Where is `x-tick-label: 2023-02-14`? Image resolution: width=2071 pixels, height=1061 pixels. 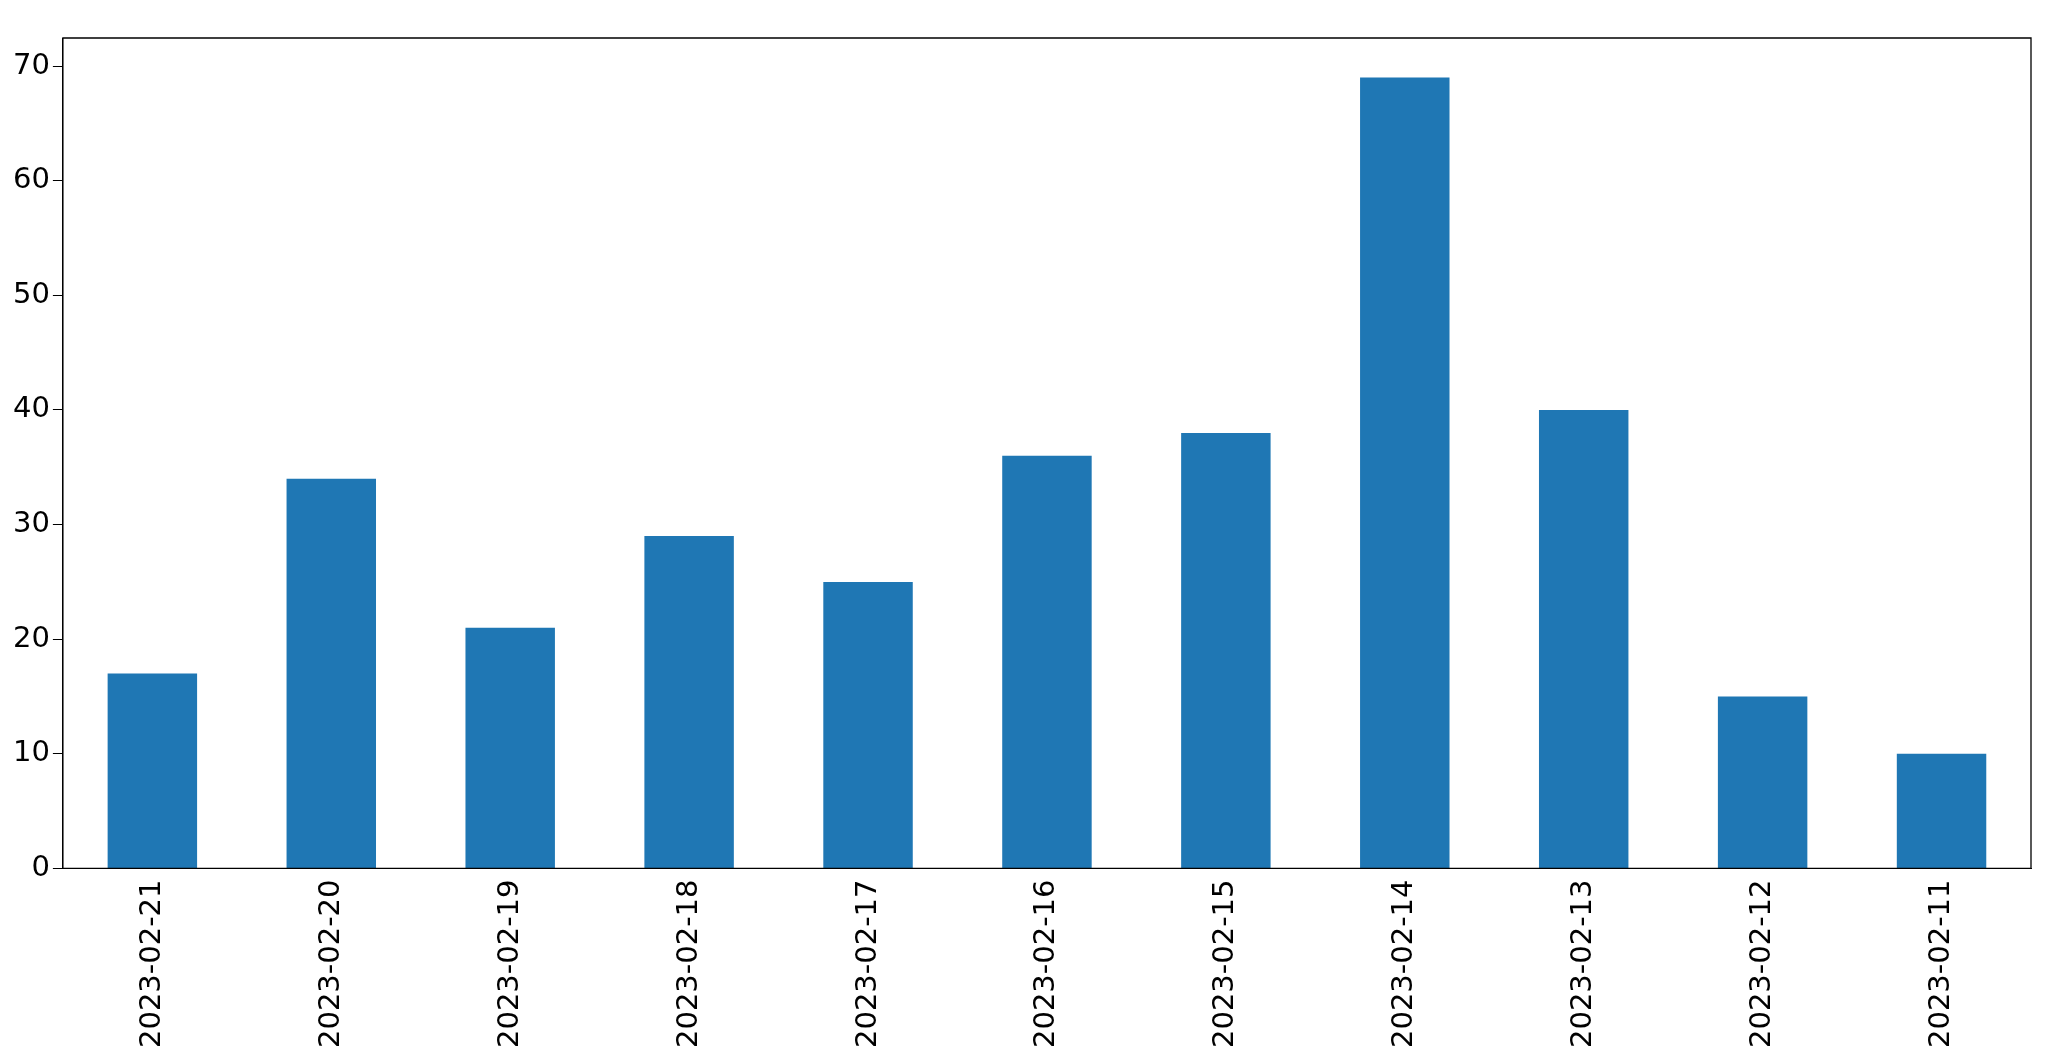 x-tick-label: 2023-02-14 is located at coordinates (1402, 964).